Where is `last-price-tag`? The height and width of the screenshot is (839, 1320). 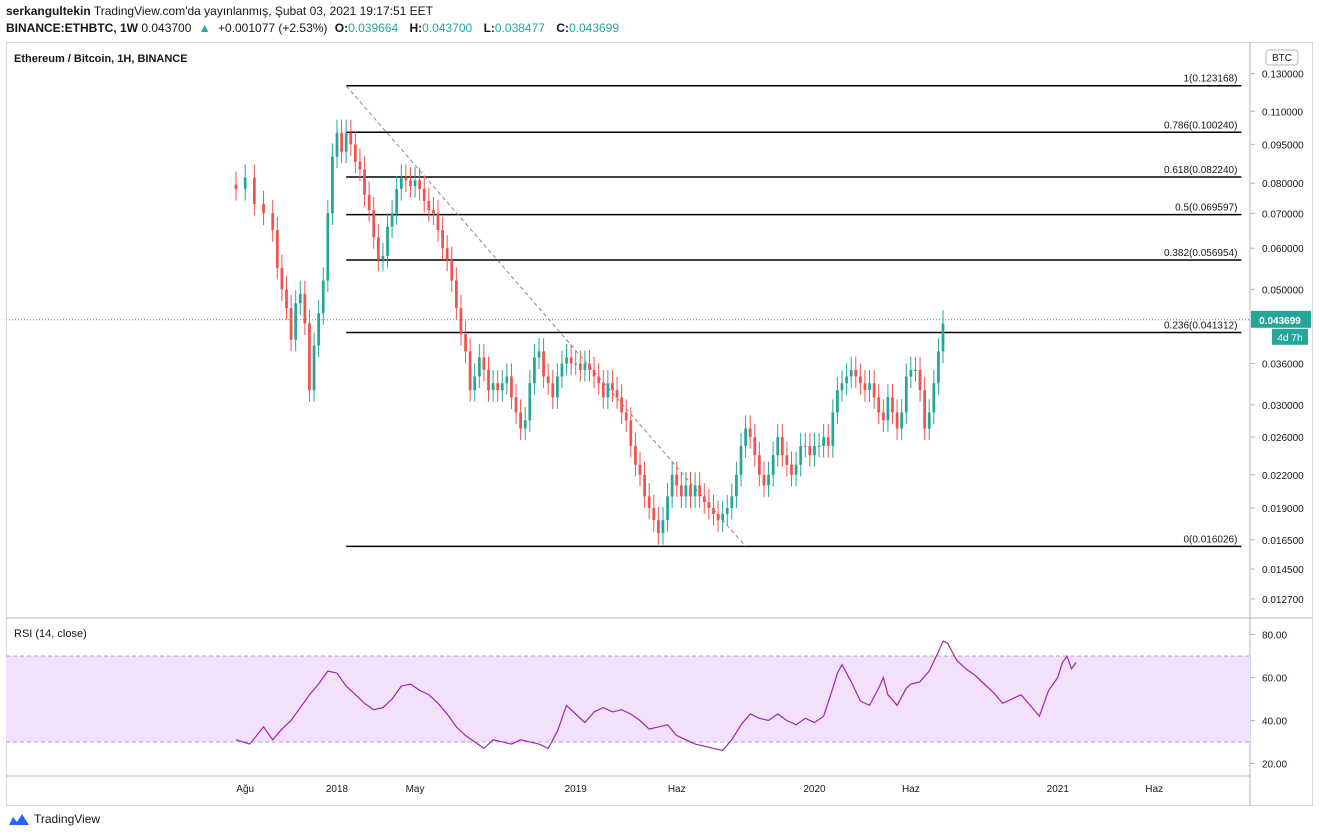
last-price-tag is located at coordinates (1281, 319).